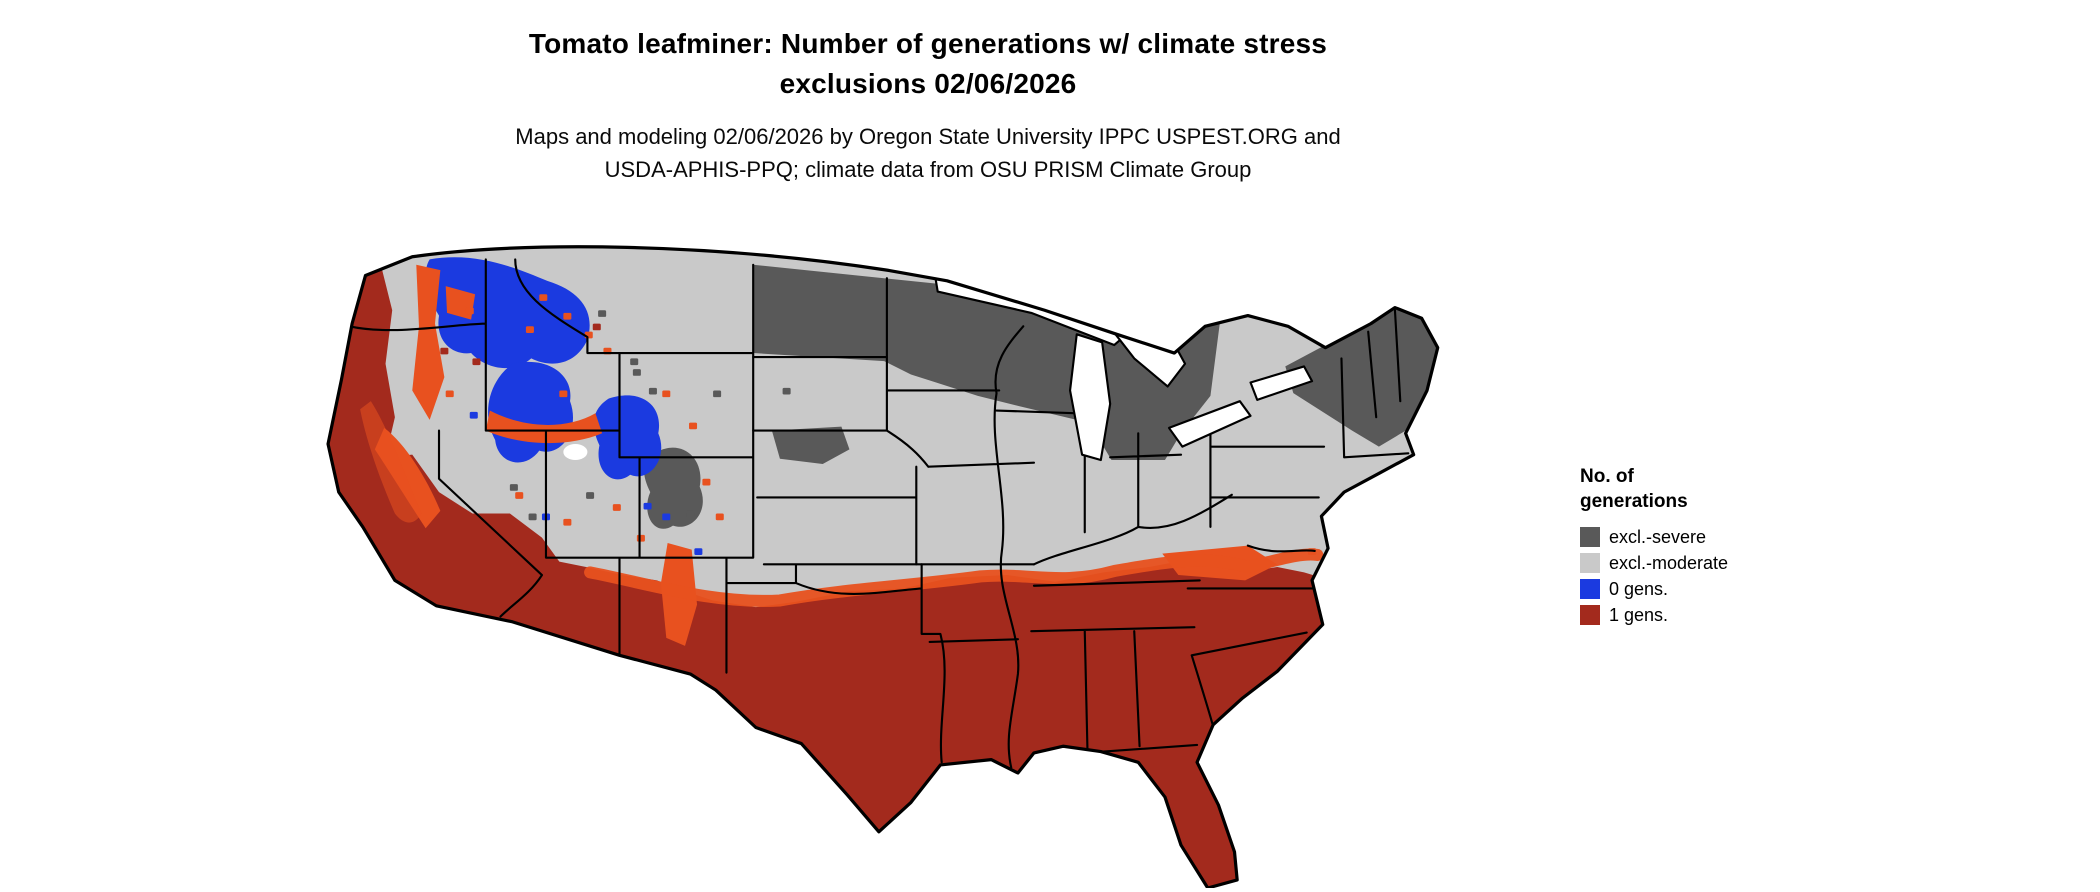 Image resolution: width=2100 pixels, height=892 pixels. What do you see at coordinates (1639, 588) in the screenshot?
I see `legend-label-0-gens: 0 gens.` at bounding box center [1639, 588].